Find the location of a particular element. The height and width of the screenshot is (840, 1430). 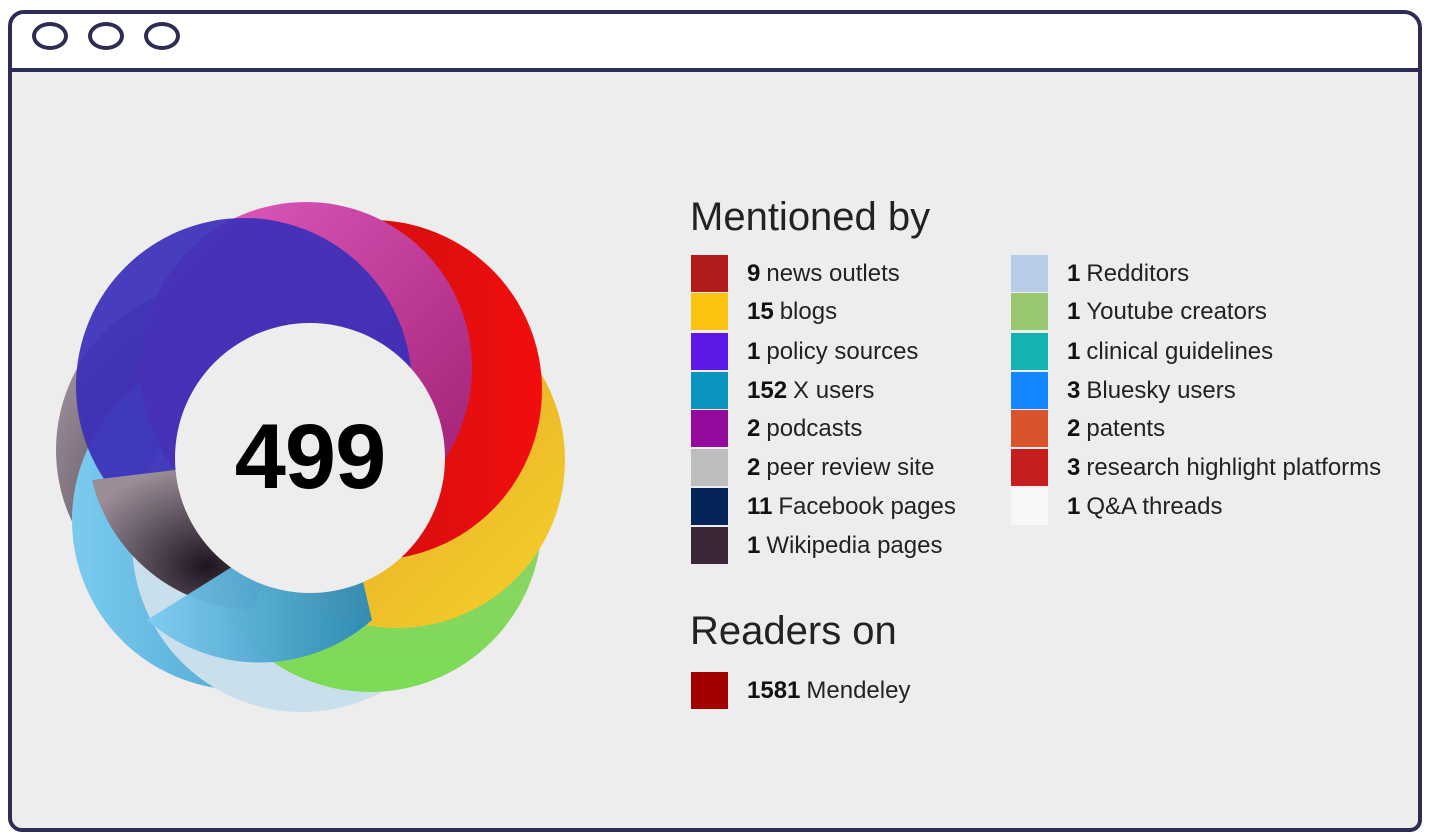

mention-item: 1 Q&A threads is located at coordinates (1116, 506).